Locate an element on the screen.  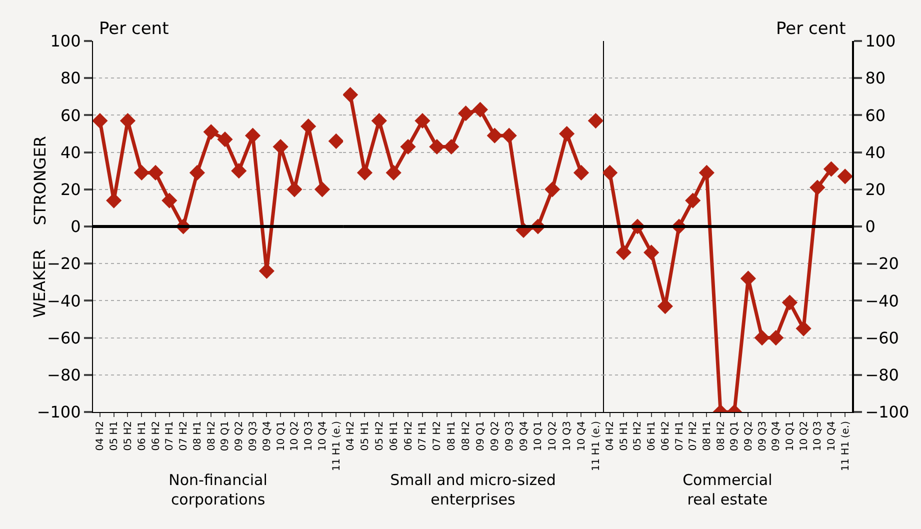
x-axis-title: Commercial real estate is located at coordinates (727, 490).